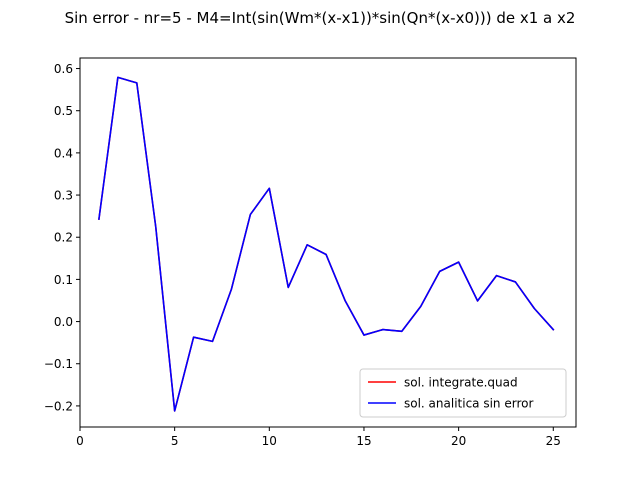 The height and width of the screenshot is (480, 640). I want to click on y-tick-label: 0.4, so click(63, 153).